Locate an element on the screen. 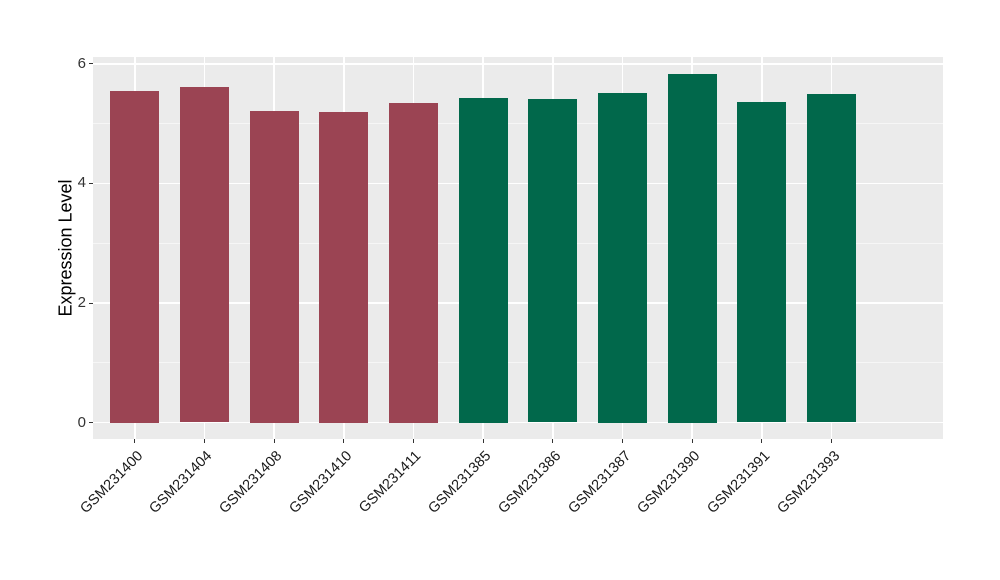  y-tick-label: 6 is located at coordinates (81, 63).